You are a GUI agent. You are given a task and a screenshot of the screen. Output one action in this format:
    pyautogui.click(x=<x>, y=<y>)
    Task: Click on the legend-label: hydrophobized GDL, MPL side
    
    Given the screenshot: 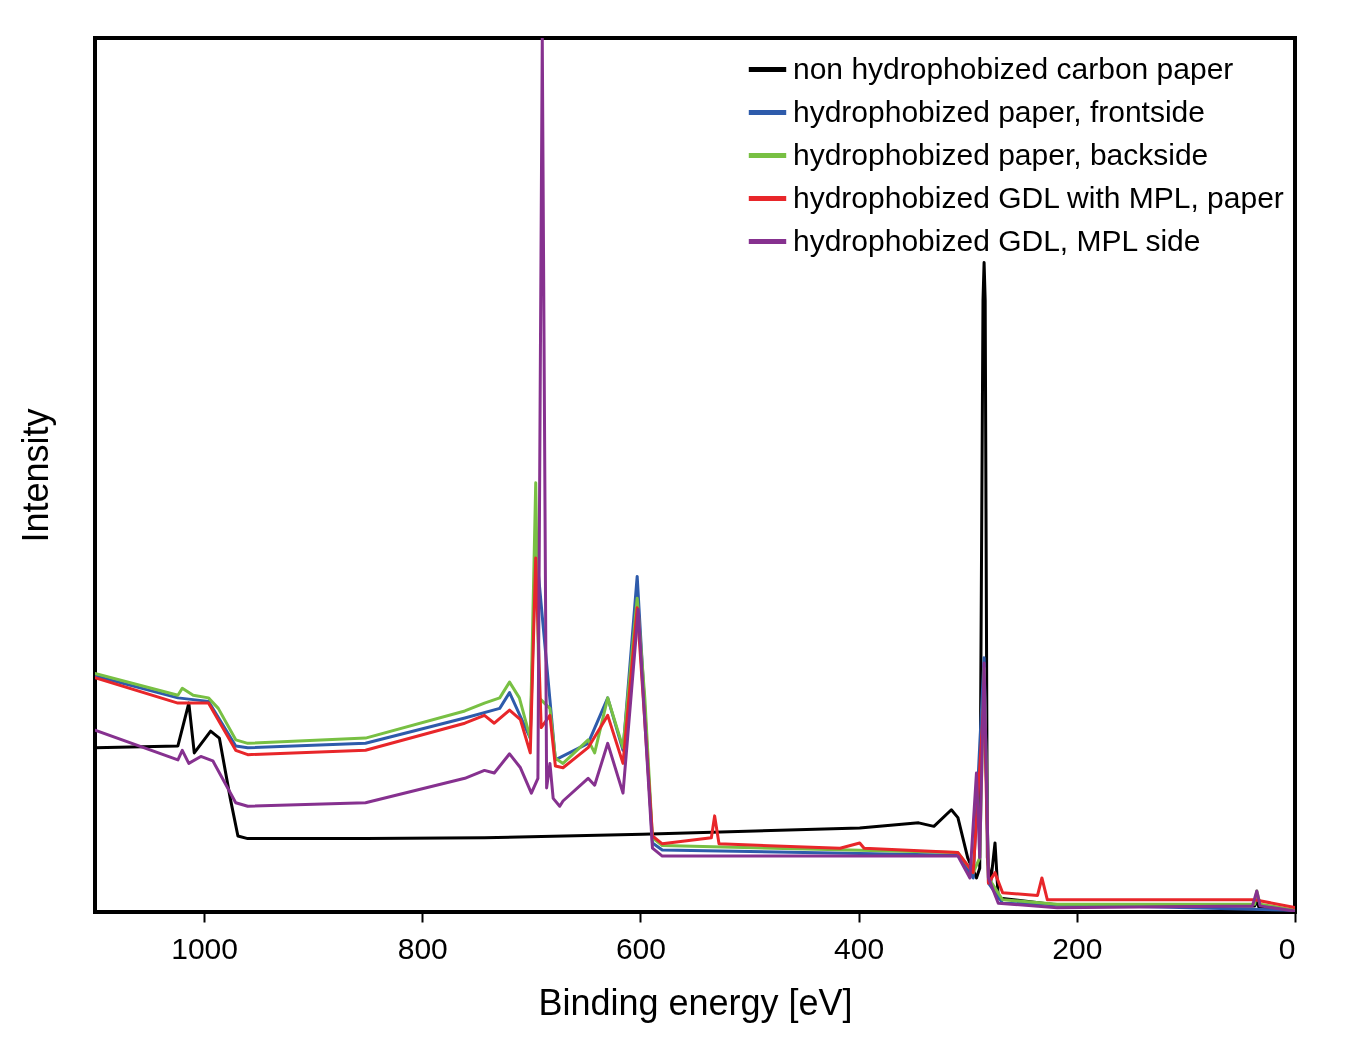 What is the action you would take?
    pyautogui.click(x=997, y=240)
    